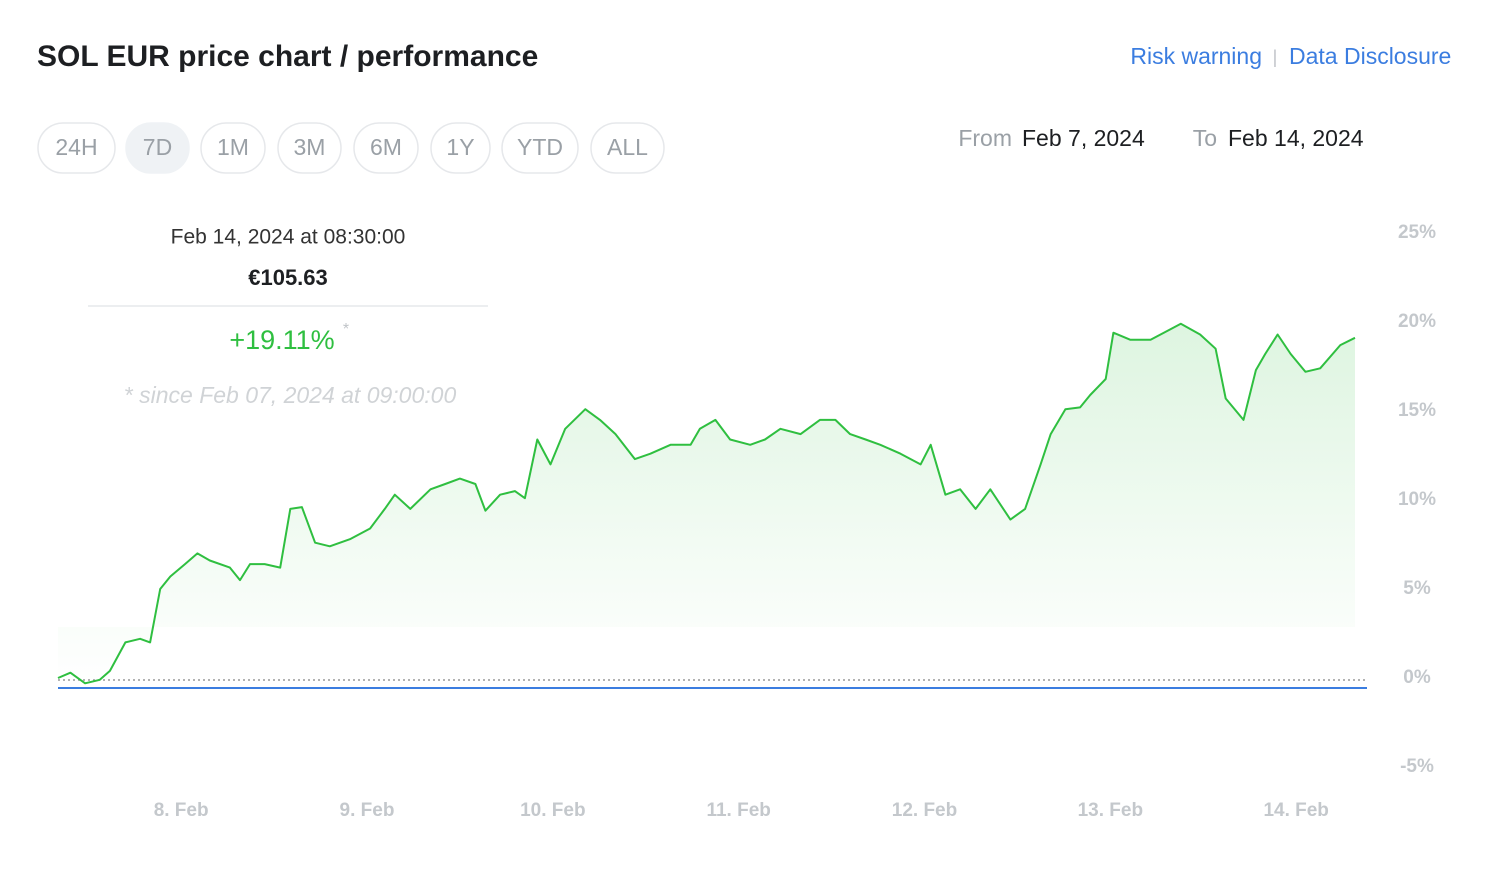  I want to click on tooltip-price: €105.63, so click(288, 277).